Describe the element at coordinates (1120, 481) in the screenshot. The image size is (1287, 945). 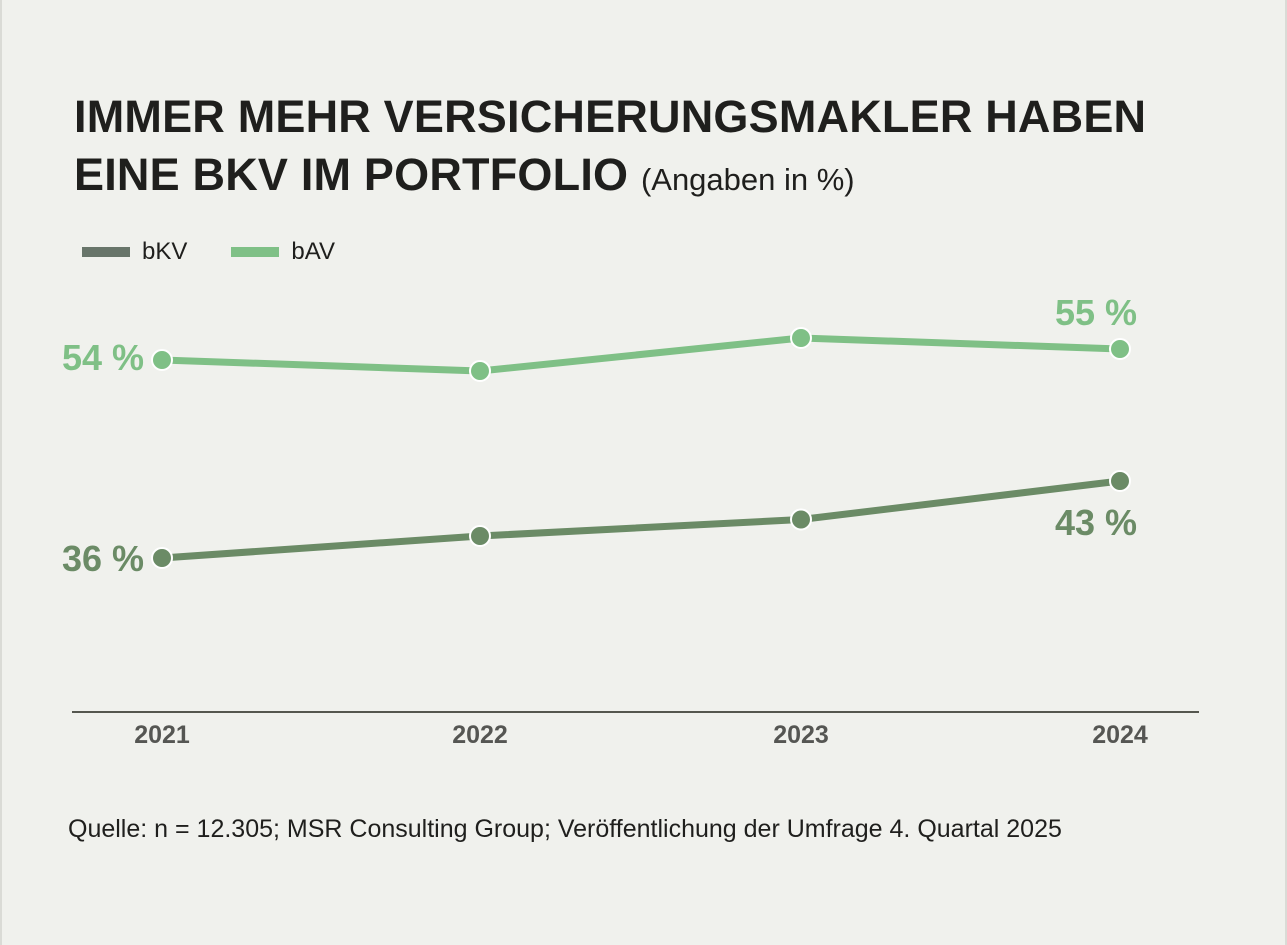
I see `data-point-bkv-2024` at that location.